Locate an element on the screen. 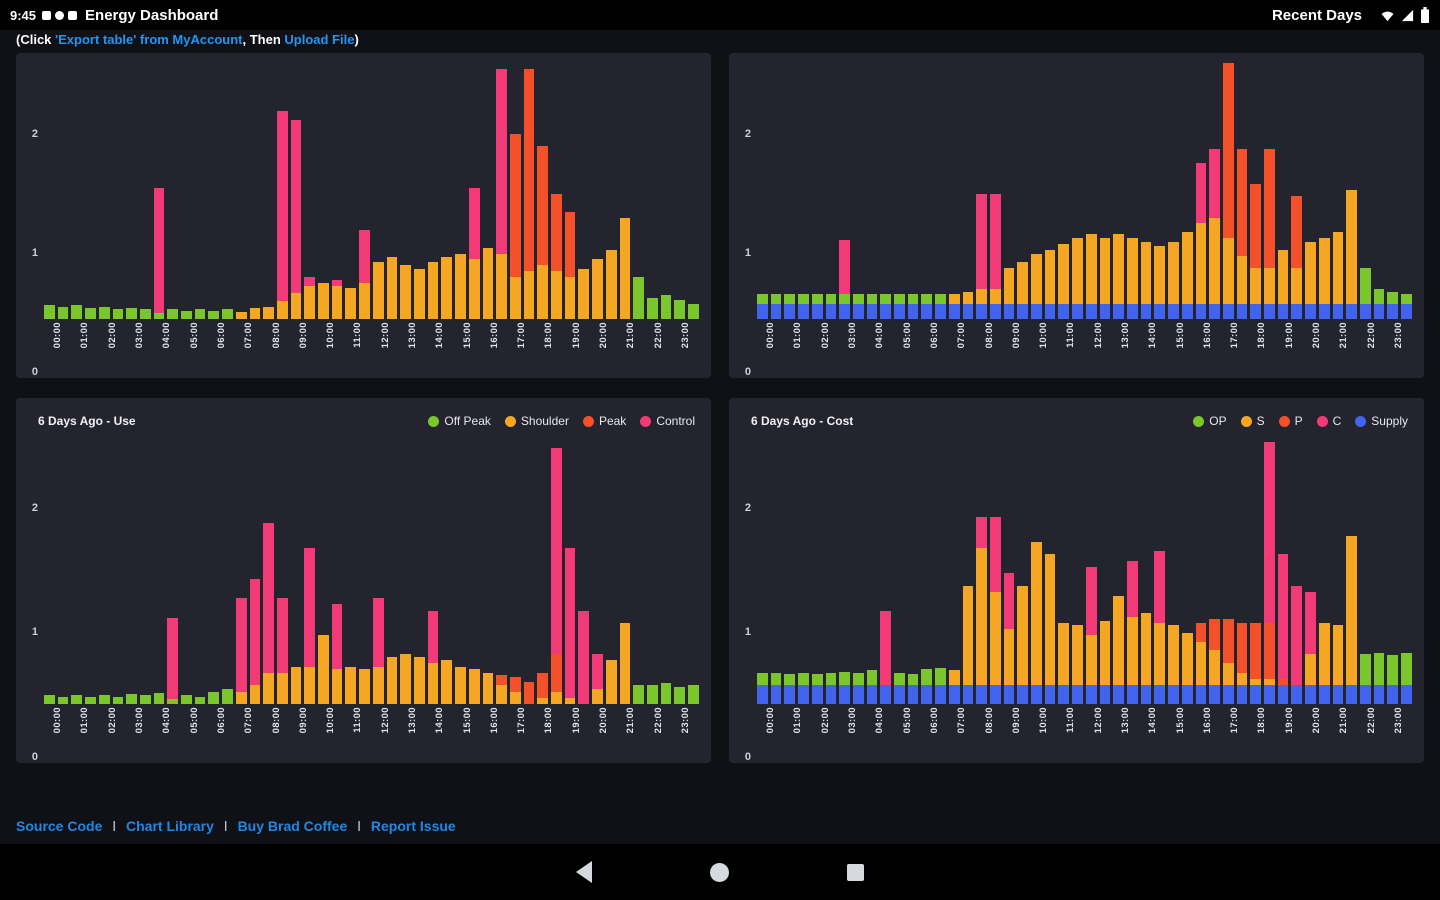 This screenshot has width=1440, height=900. legend-item: Supply is located at coordinates (1381, 421).